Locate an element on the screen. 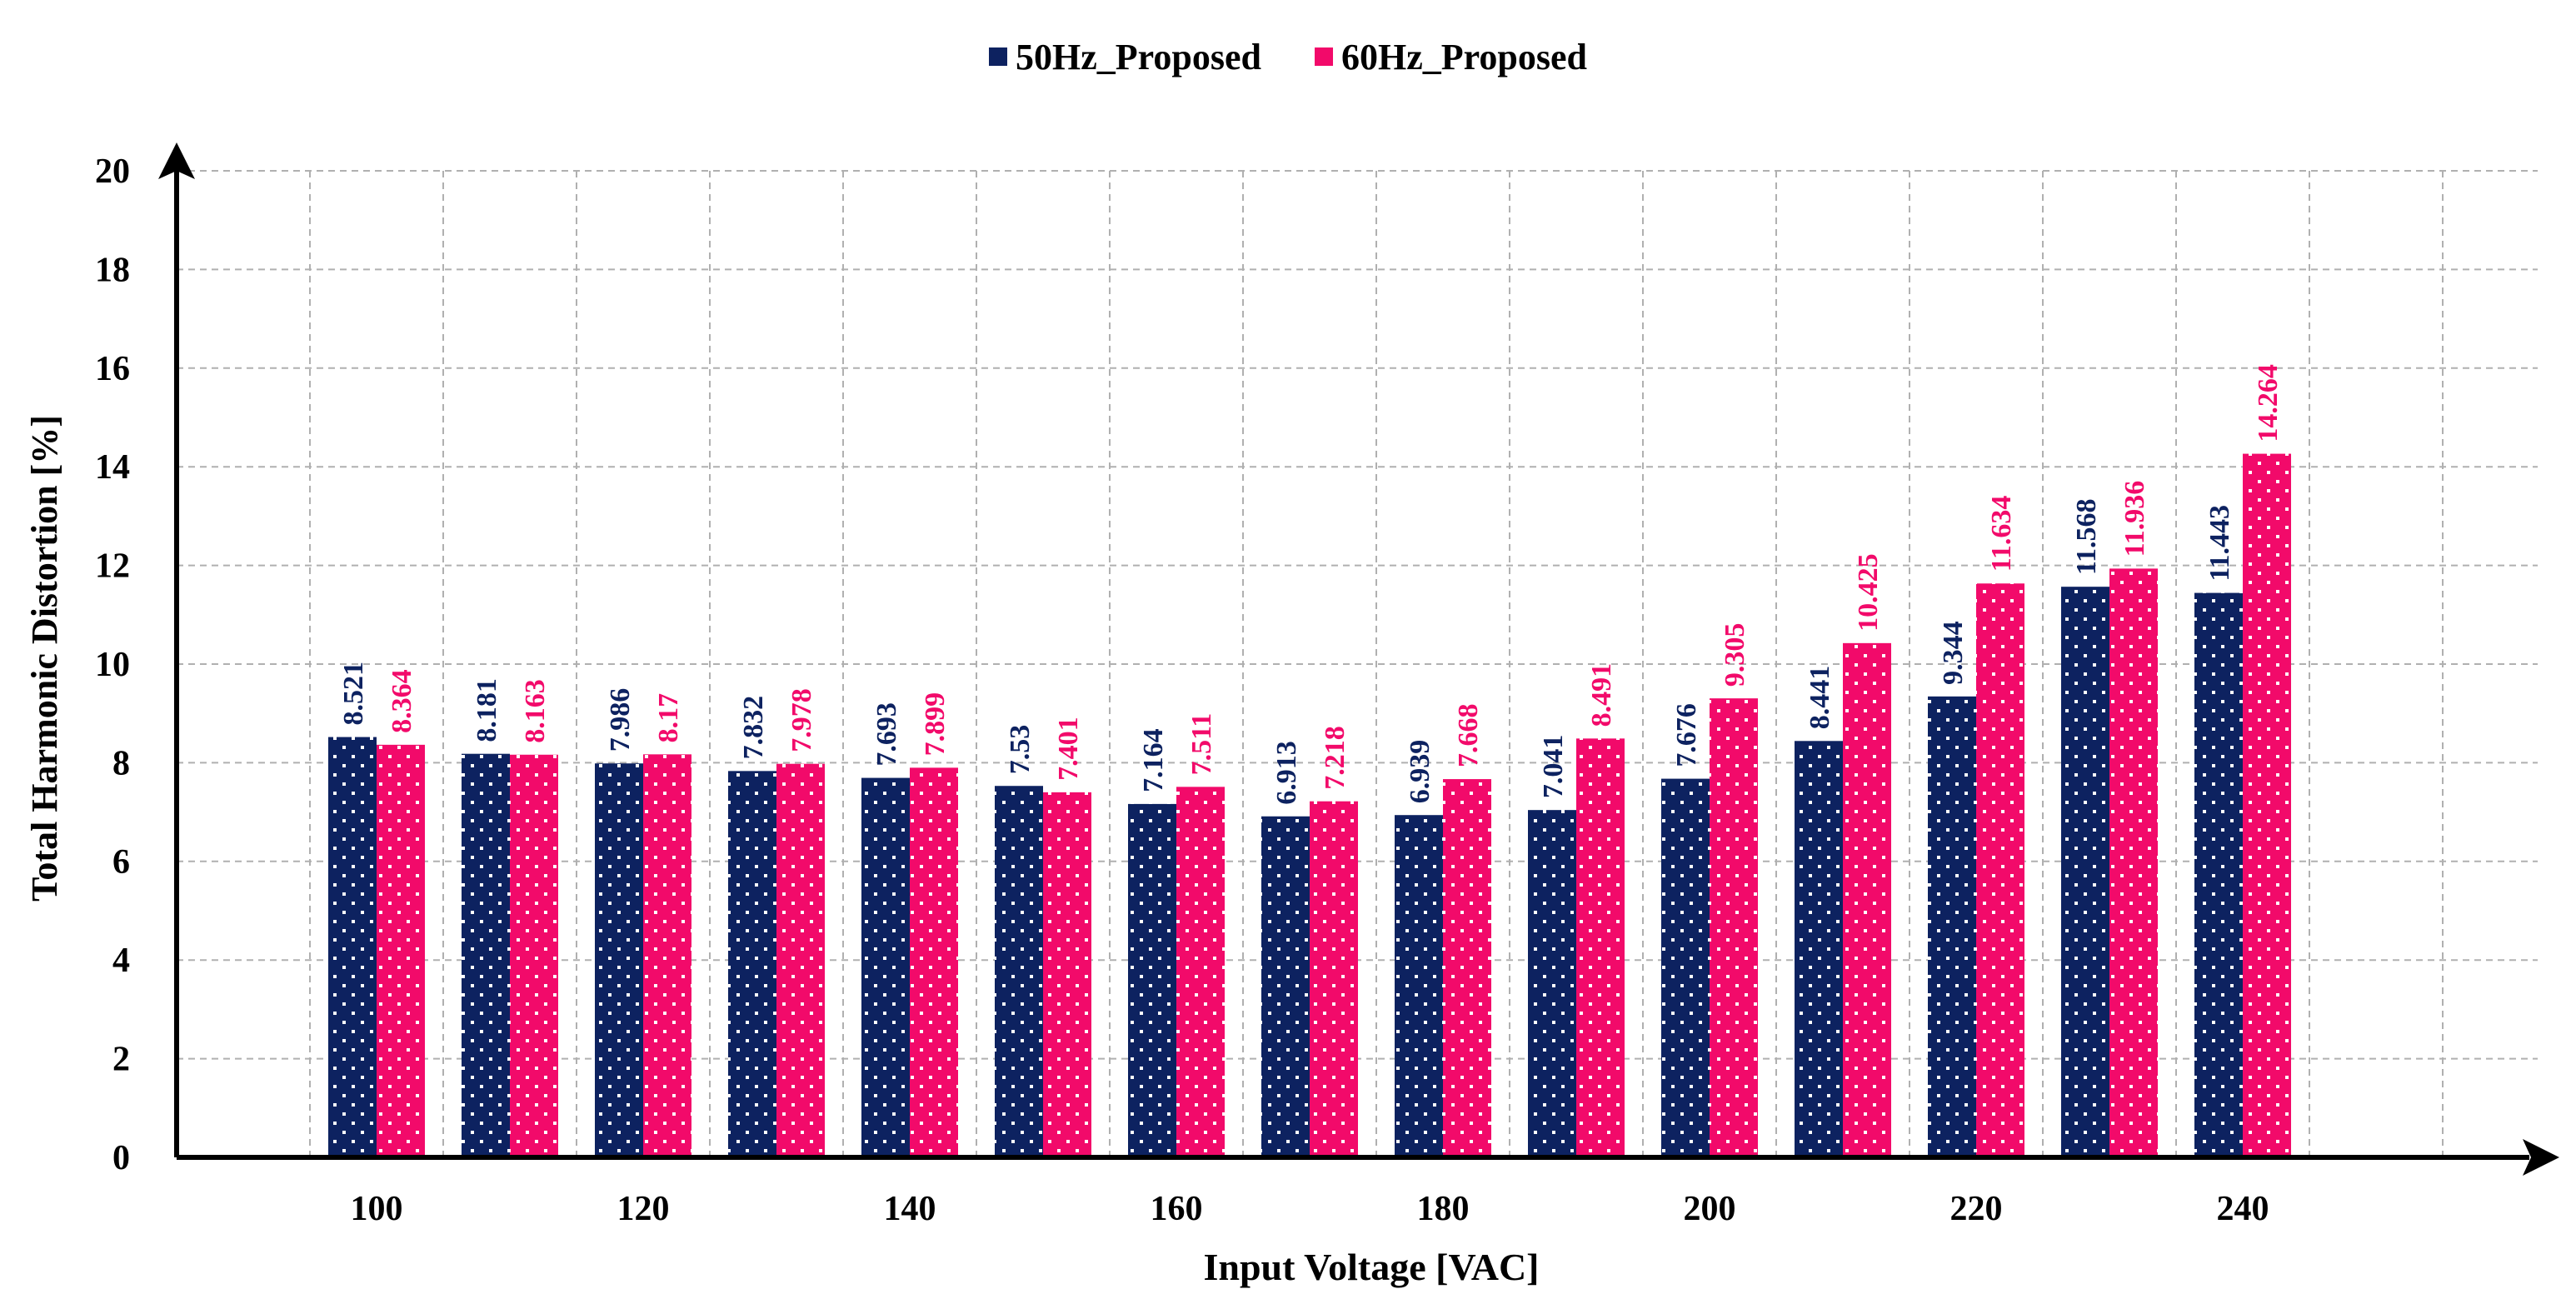 Image resolution: width=2576 pixels, height=1309 pixels. data-label-60hz: 10.425 is located at coordinates (1868, 592).